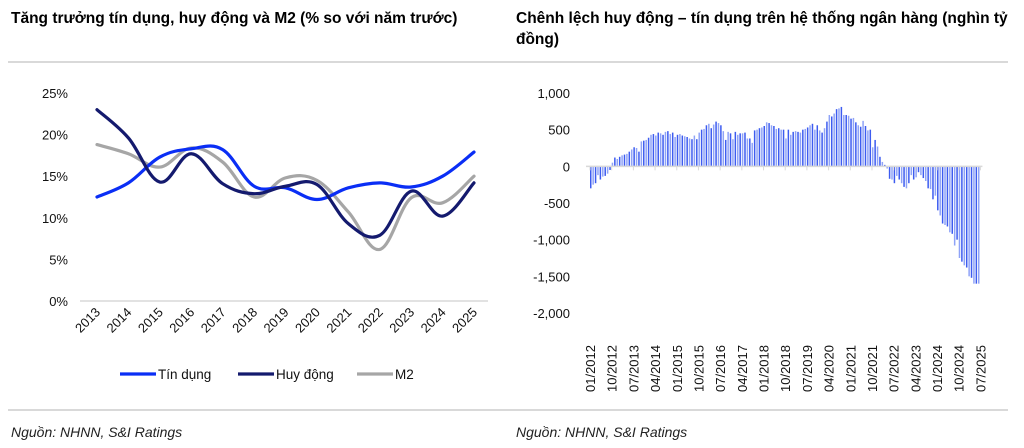  Describe the element at coordinates (404, 374) in the screenshot. I see `legend-label: M2` at that location.